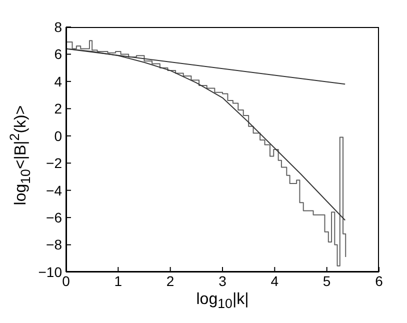 The width and height of the screenshot is (407, 323). What do you see at coordinates (54, 190) in the screenshot?
I see `y-tick-label: −4` at bounding box center [54, 190].